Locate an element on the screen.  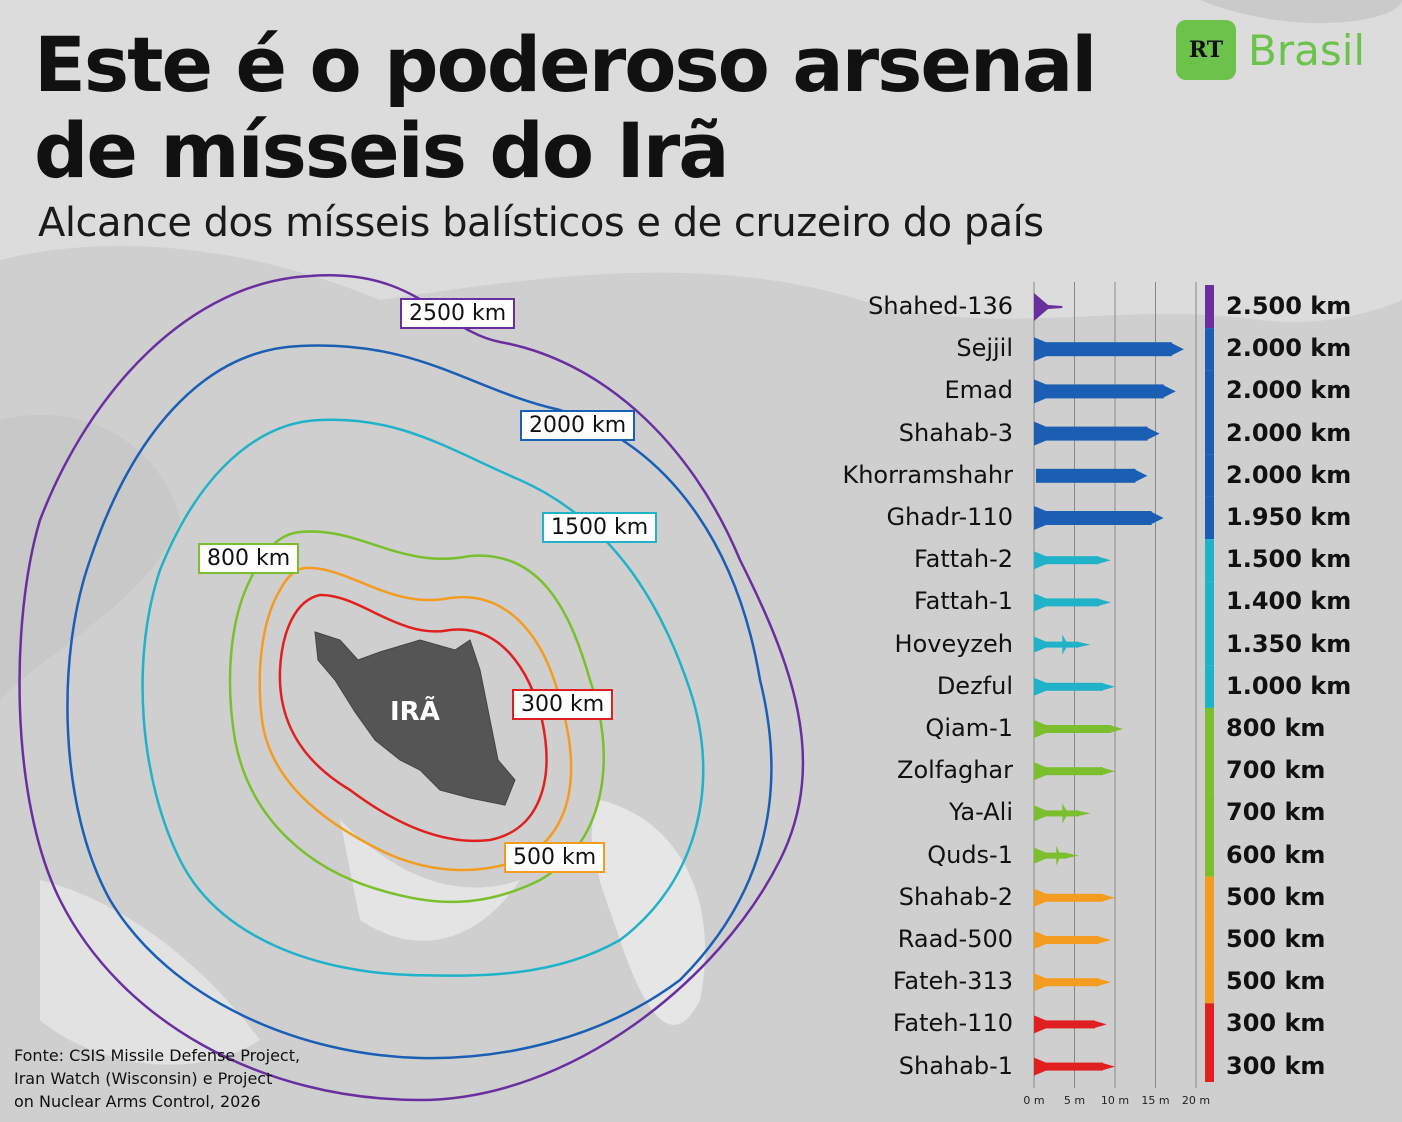
missile-range: 1.350 km is located at coordinates (1289, 643).